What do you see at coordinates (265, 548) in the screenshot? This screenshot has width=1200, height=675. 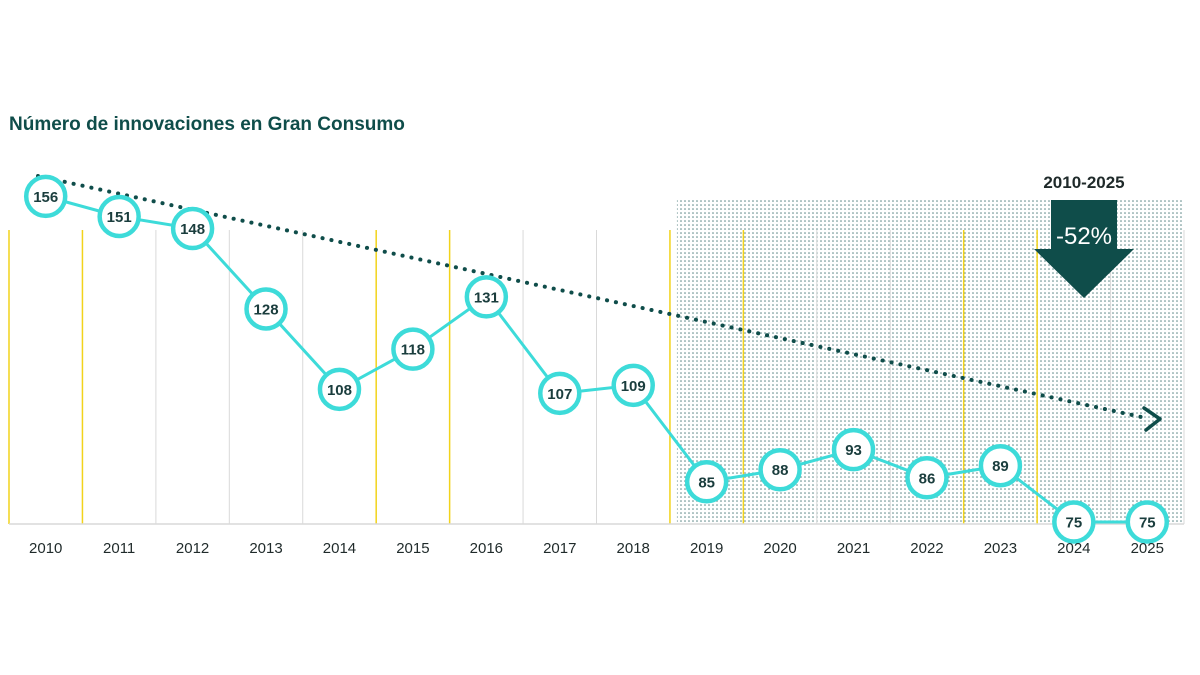 I see `x-tick-label: 2013` at bounding box center [265, 548].